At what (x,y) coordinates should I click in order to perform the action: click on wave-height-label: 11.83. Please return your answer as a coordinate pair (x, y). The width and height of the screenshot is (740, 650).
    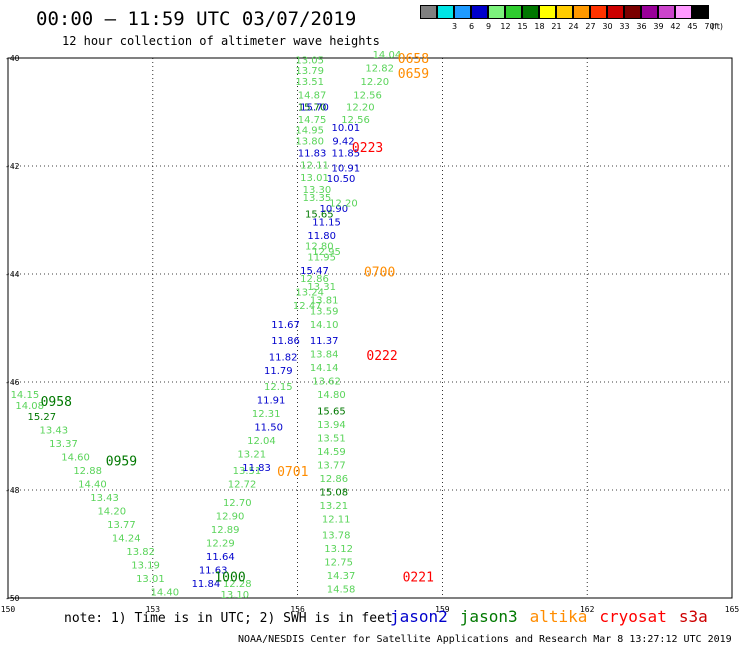
    Looking at the image, I should click on (256, 468).